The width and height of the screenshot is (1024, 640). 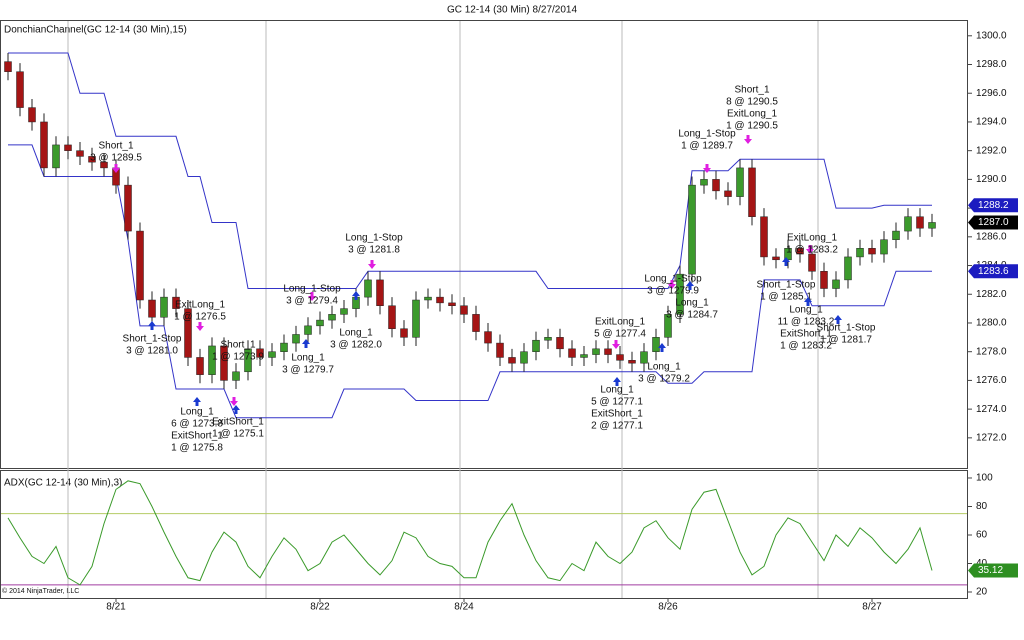 What do you see at coordinates (692, 315) in the screenshot?
I see `trade-annotation: 3 @ 1284.7` at bounding box center [692, 315].